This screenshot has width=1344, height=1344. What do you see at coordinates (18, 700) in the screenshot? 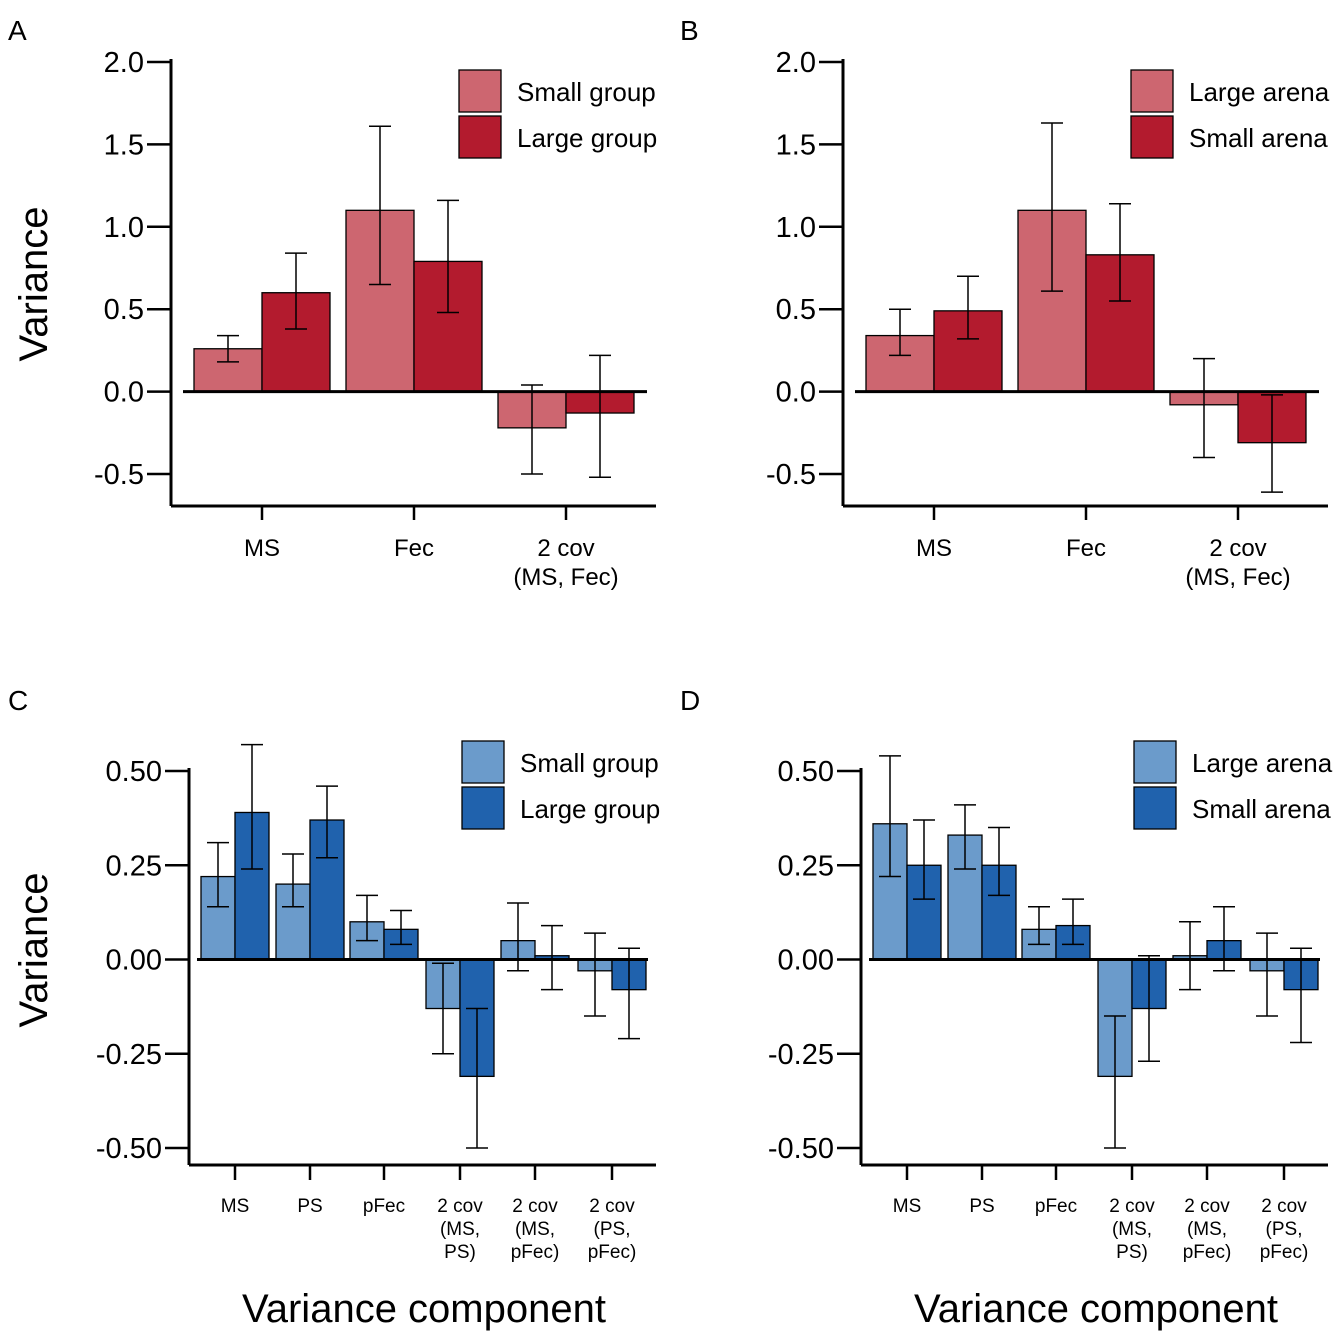
I see `panel-label: C` at bounding box center [18, 700].